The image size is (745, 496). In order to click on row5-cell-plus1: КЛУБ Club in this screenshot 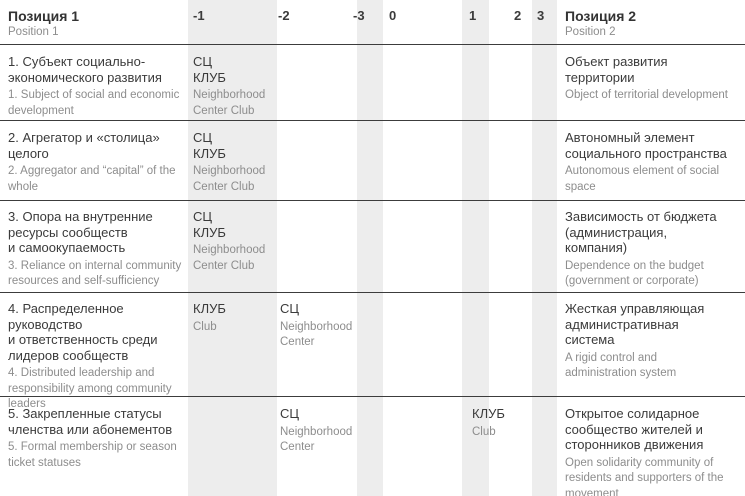, I will do `click(519, 423)`.